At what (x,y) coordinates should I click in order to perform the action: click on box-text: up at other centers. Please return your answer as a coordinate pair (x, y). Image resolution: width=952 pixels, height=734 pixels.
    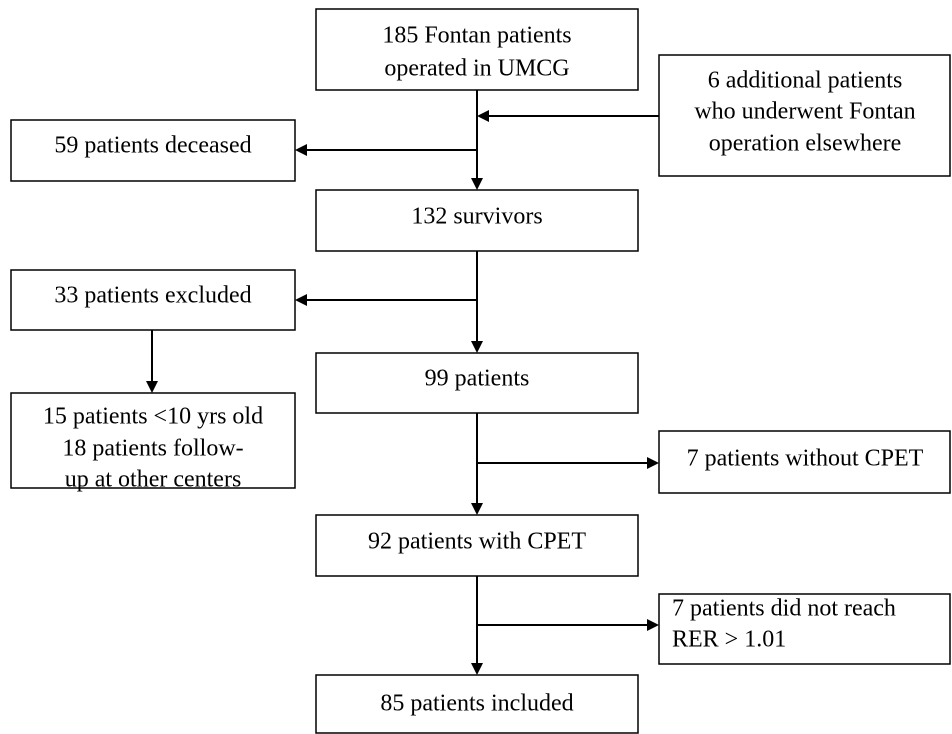
    Looking at the image, I should click on (153, 480).